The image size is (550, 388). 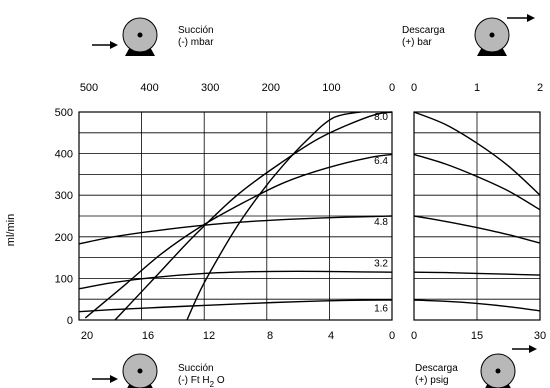 What do you see at coordinates (468, 35) in the screenshot?
I see `discharge-bar-header: Descarga (+) bar` at bounding box center [468, 35].